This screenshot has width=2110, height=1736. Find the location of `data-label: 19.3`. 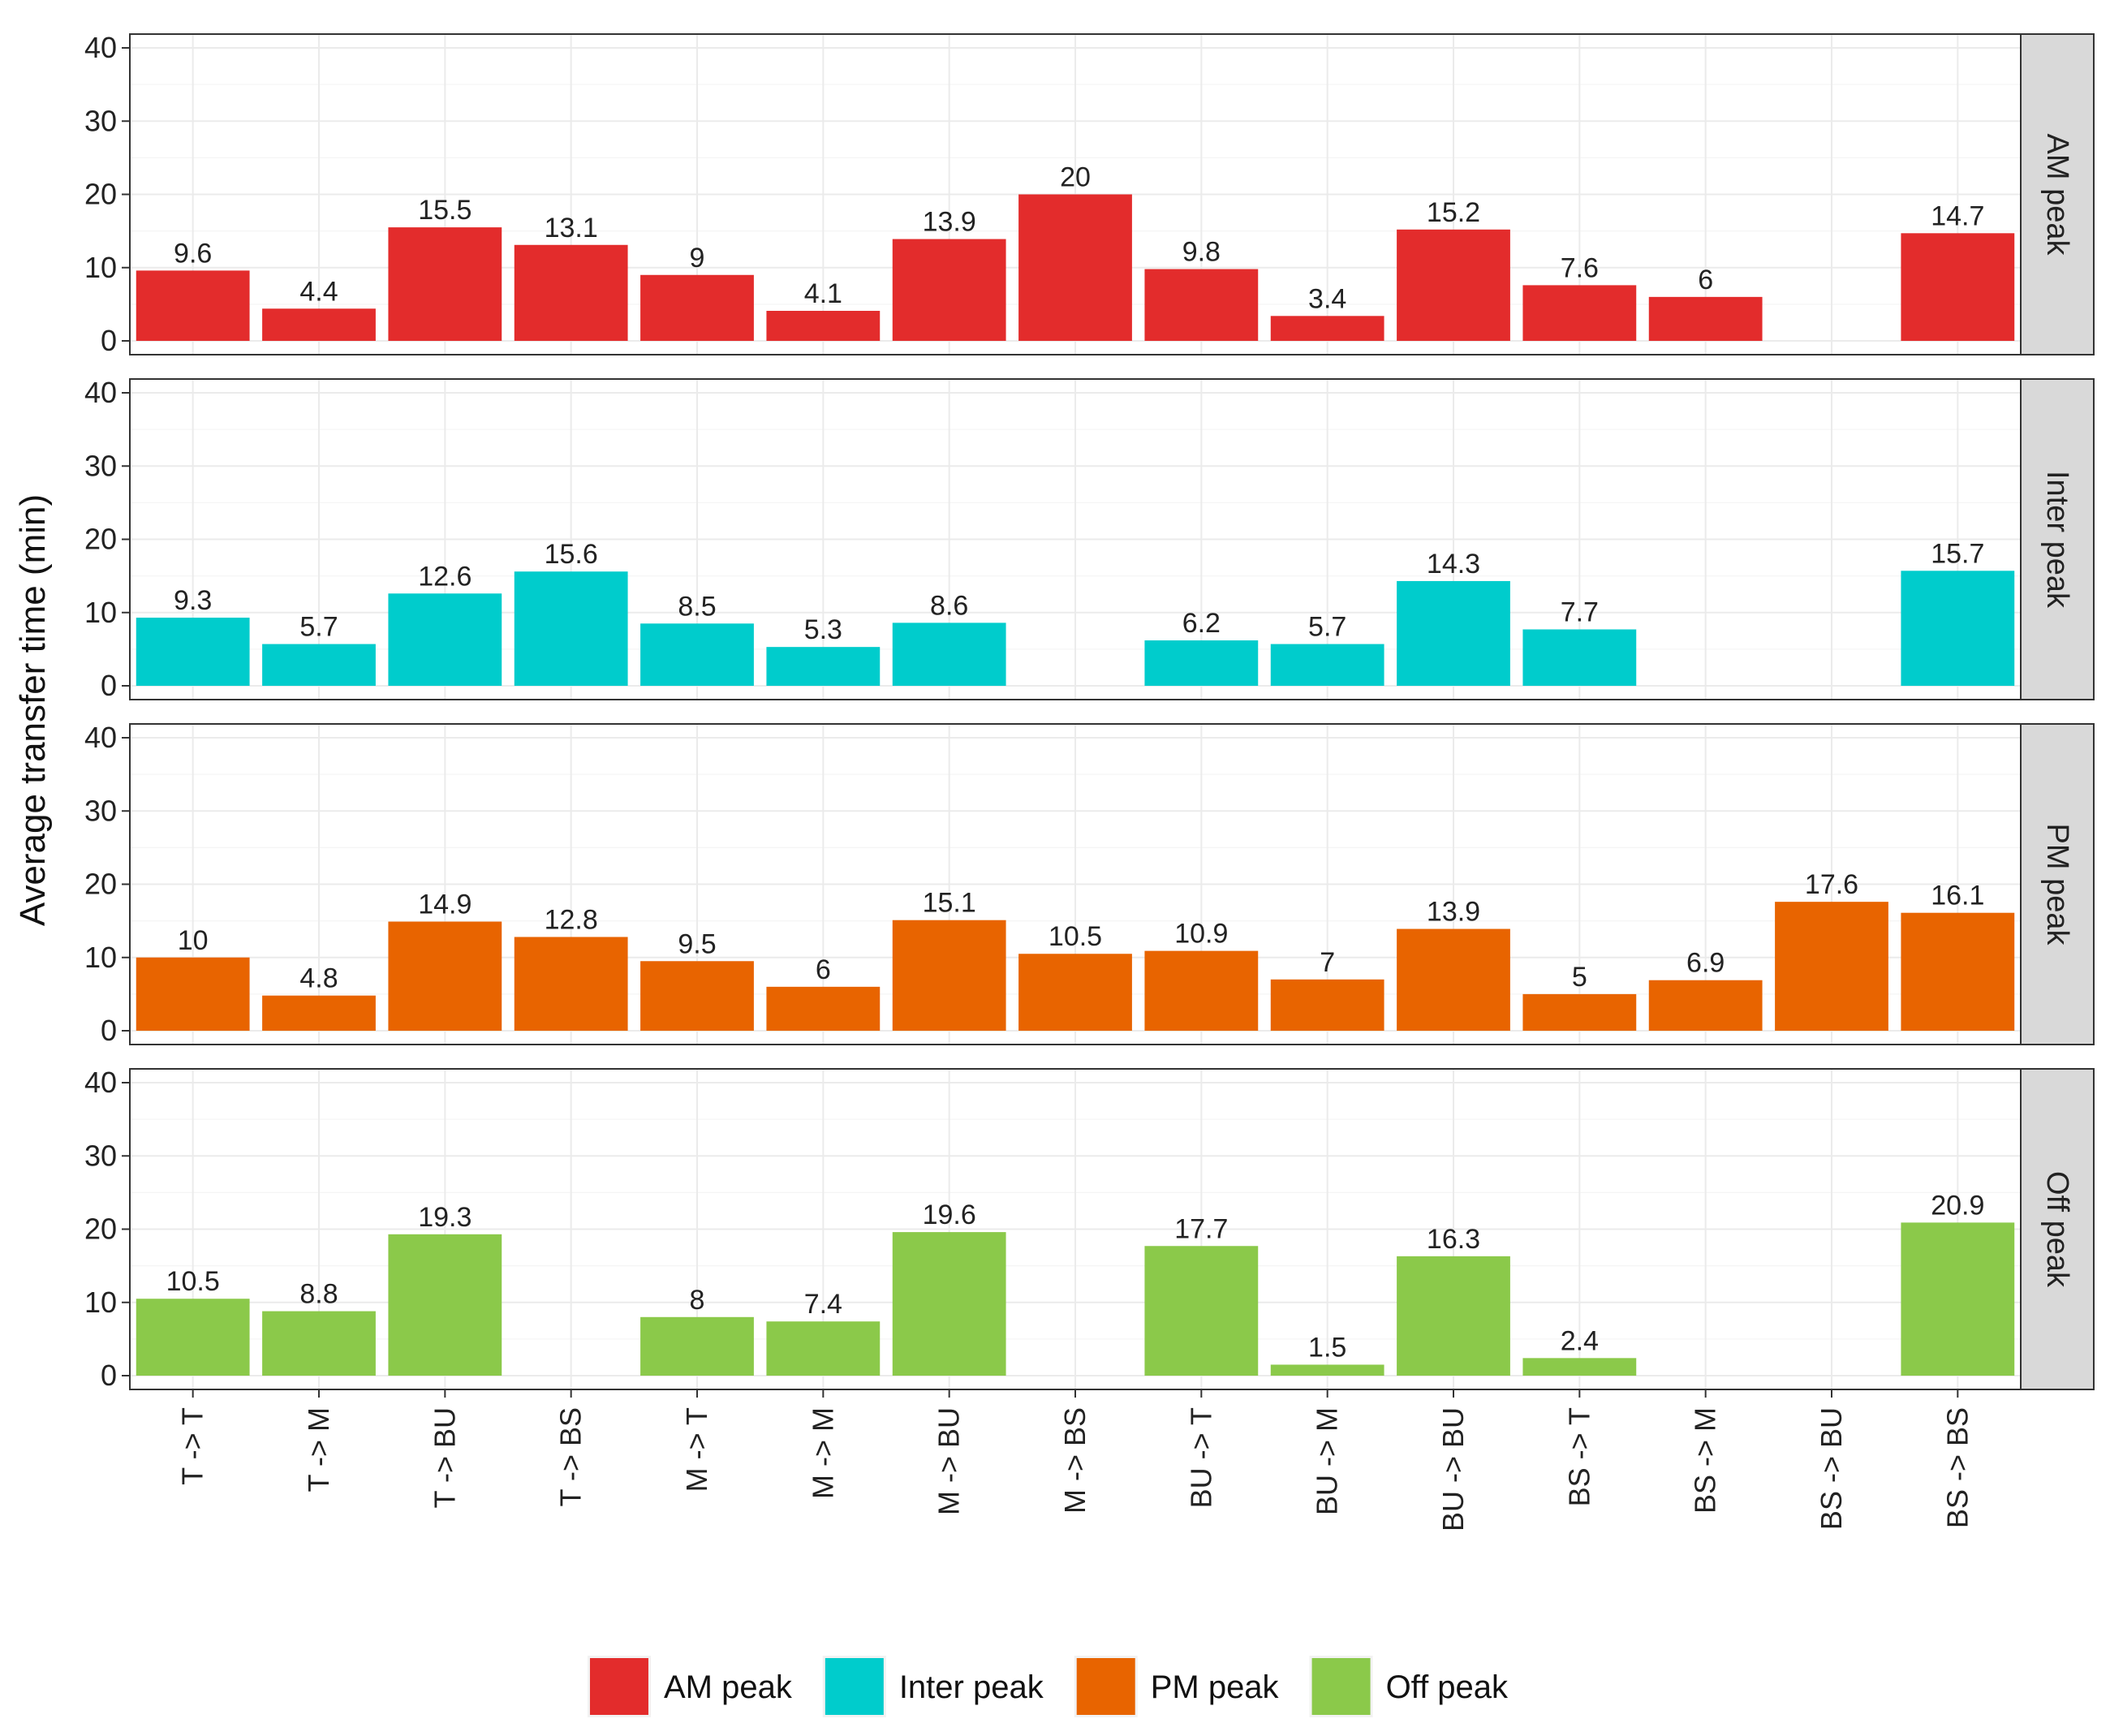

data-label: 19.3 is located at coordinates (445, 1218).